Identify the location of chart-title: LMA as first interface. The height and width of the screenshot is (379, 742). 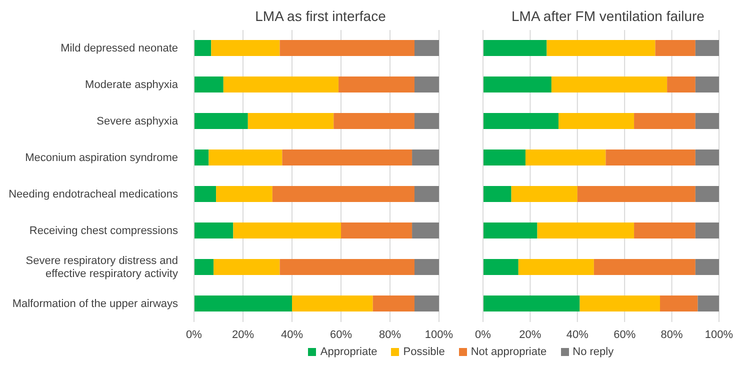
(320, 17).